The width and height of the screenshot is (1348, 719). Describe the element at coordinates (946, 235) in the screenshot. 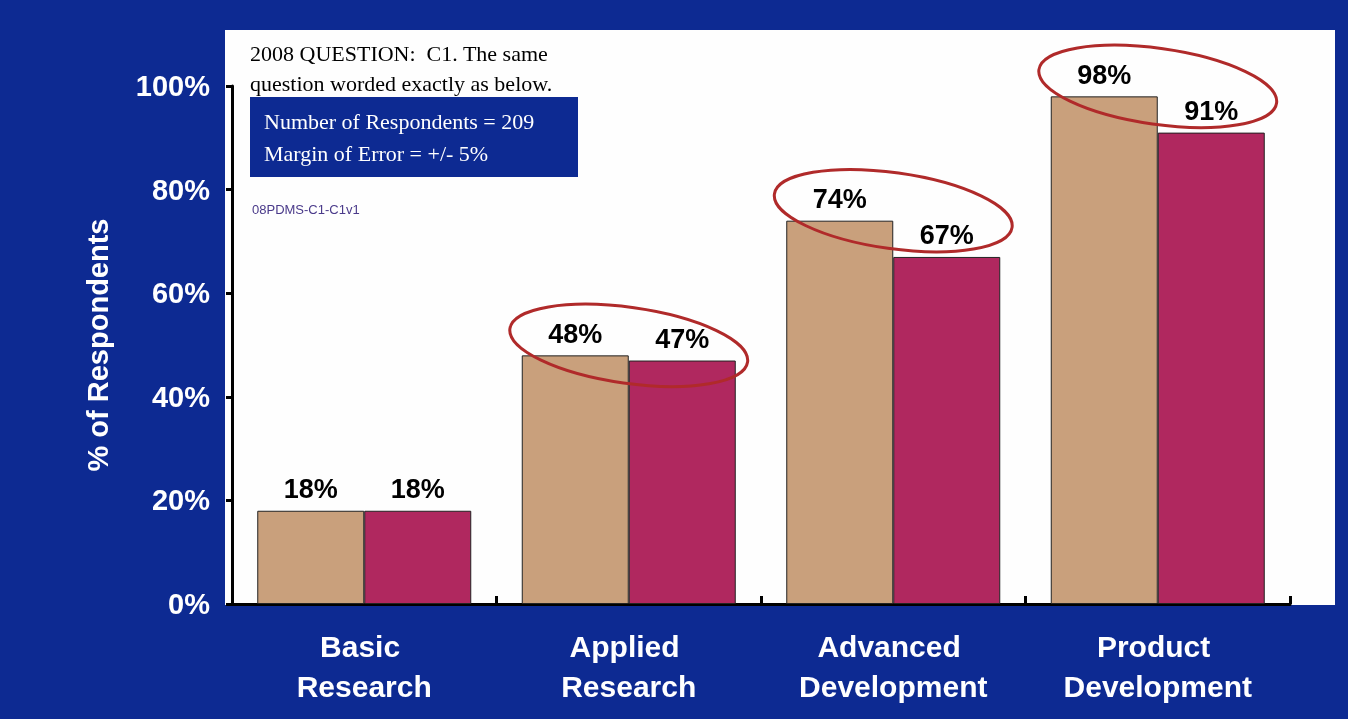

I see `data-label: 67%` at that location.